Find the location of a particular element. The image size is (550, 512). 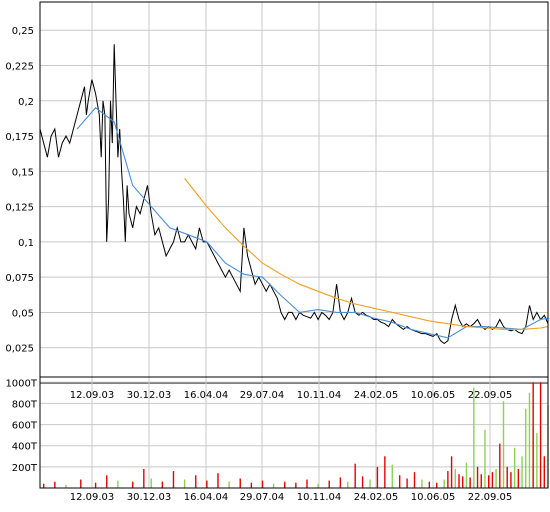

price-y-tick-label: 0,075 is located at coordinates (19, 278).